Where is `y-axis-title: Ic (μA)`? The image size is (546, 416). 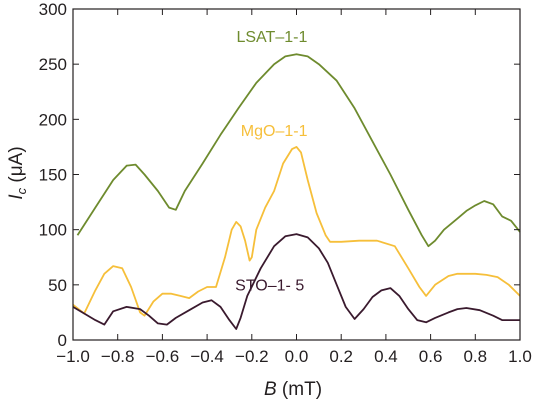 y-axis-title: Ic (μA) is located at coordinates (17, 172).